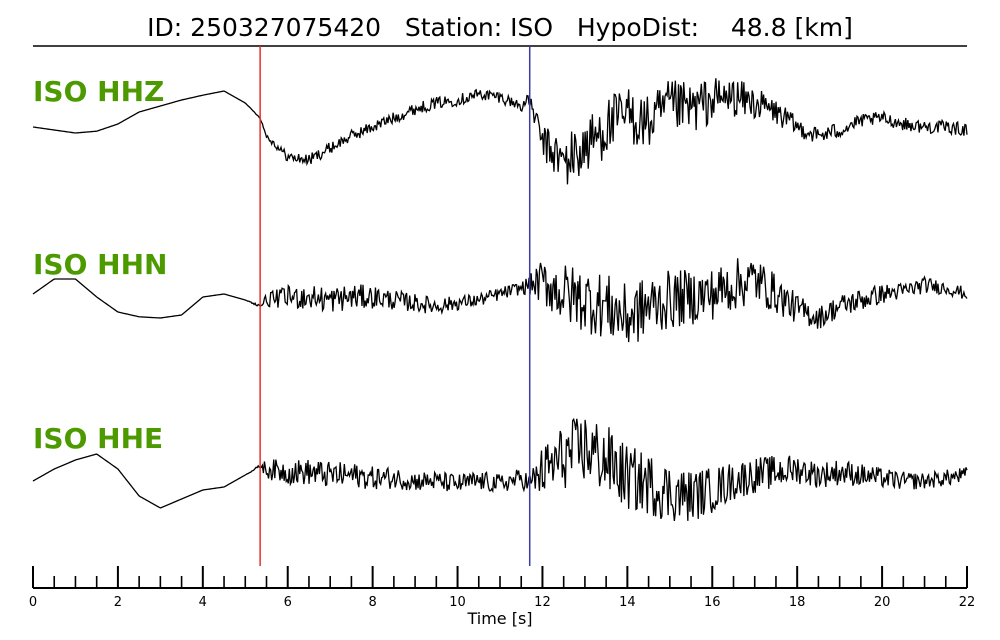 Image resolution: width=1000 pixels, height=640 pixels. Describe the element at coordinates (33, 602) in the screenshot. I see `x-tick-label: 0` at that location.